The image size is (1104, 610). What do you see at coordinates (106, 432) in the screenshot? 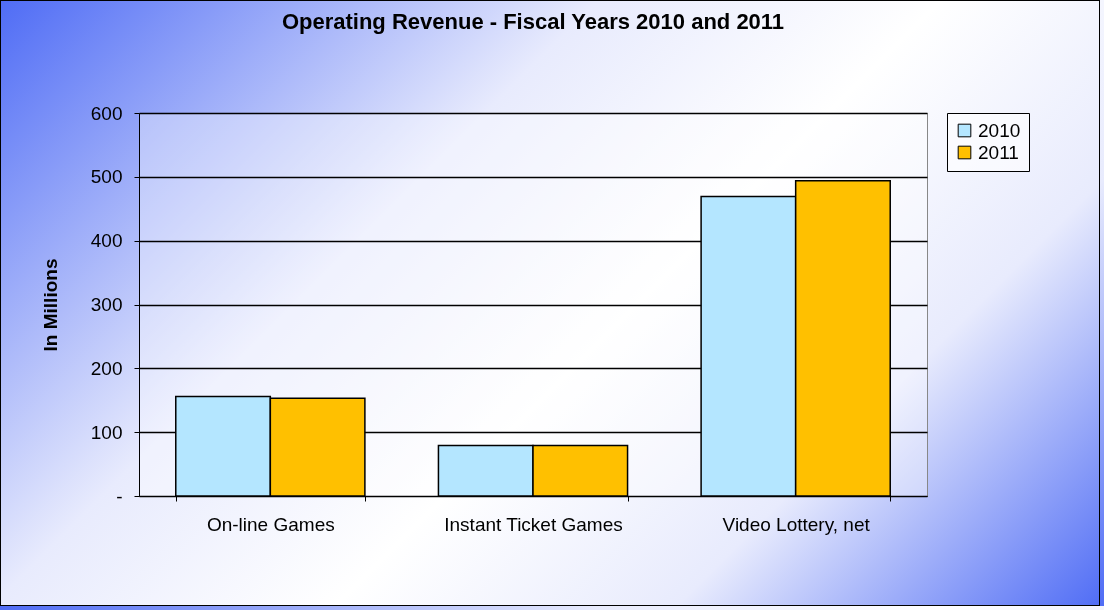
I see `y-tick-label: 100` at bounding box center [106, 432].